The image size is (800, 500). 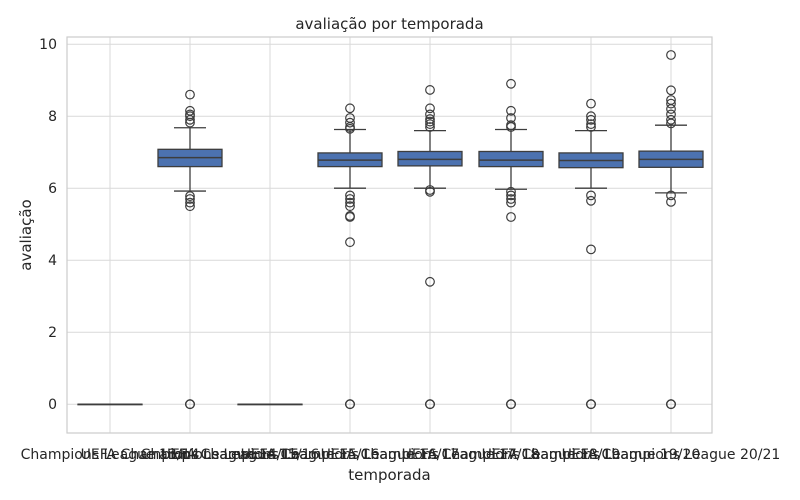 I want to click on x-tick-label: UEFA Champions League 14/15, so click(x=190, y=455).